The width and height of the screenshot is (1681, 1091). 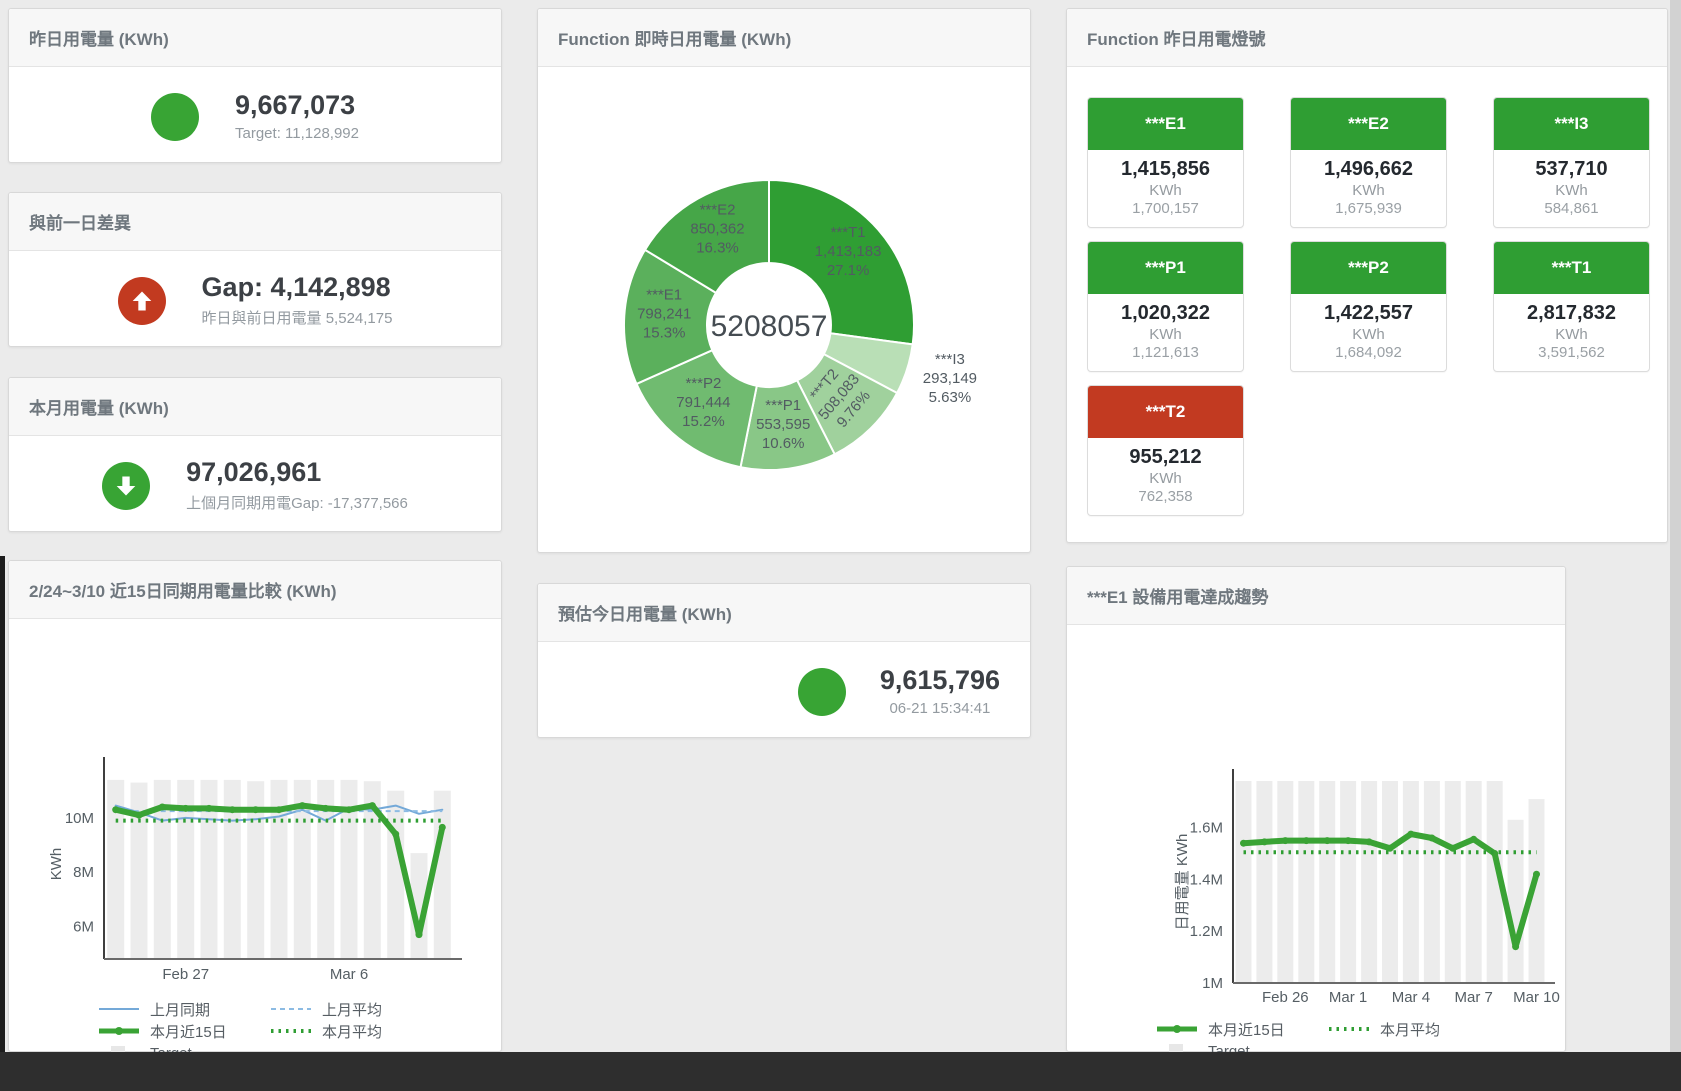 What do you see at coordinates (254, 802) in the screenshot?
I see `compare-line-chart: 6M 8M 10M Feb 27 Mar 6 KWh` at bounding box center [254, 802].